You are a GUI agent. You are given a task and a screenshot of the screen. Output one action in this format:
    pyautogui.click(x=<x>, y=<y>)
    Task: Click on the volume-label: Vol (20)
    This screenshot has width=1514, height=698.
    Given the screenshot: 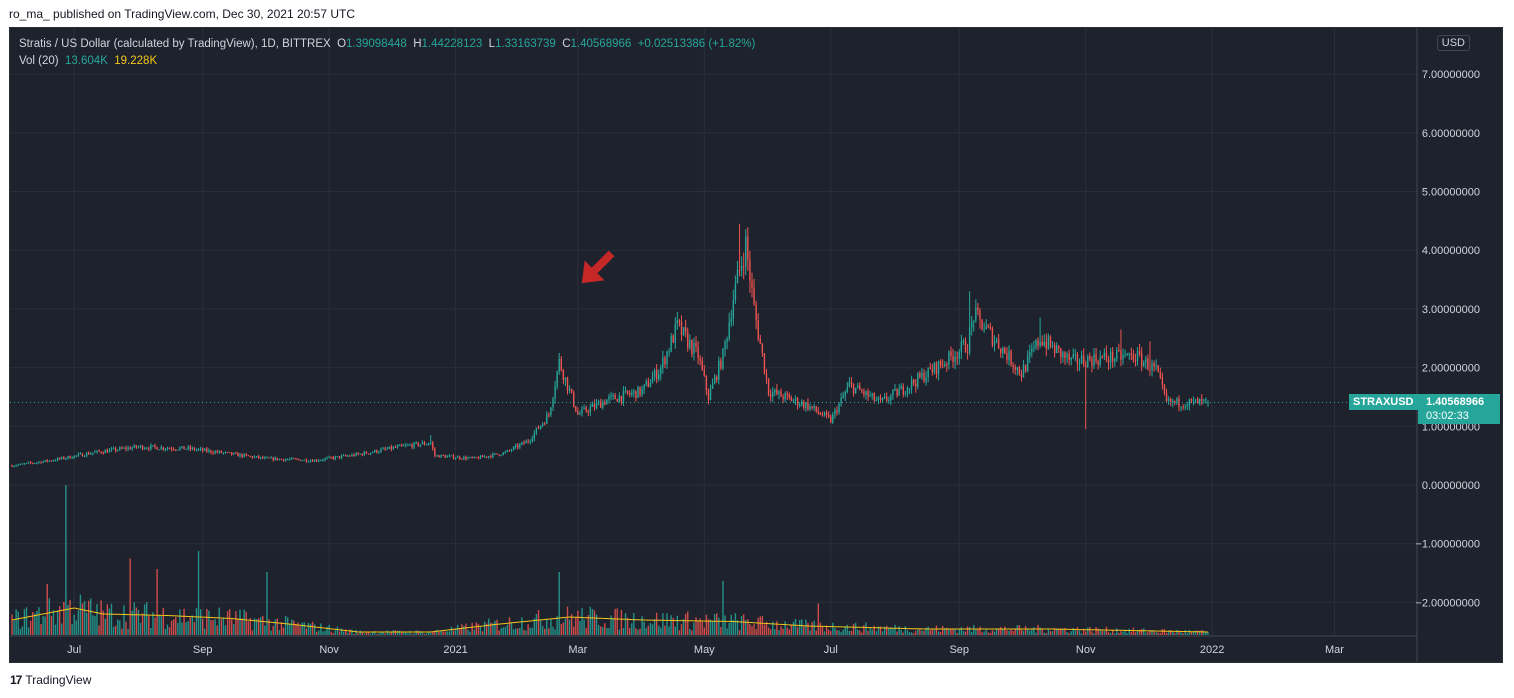 What is the action you would take?
    pyautogui.click(x=39, y=61)
    